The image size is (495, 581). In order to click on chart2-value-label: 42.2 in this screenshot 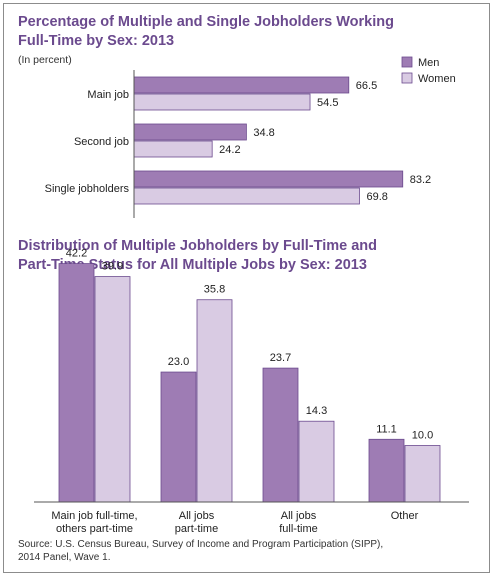, I will do `click(76, 254)`.